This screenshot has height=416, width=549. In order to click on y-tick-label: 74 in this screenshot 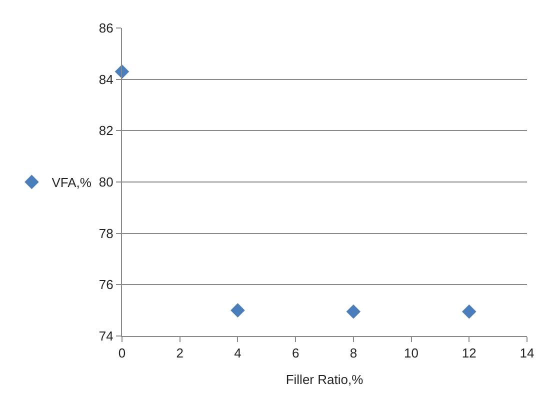, I will do `click(106, 336)`.